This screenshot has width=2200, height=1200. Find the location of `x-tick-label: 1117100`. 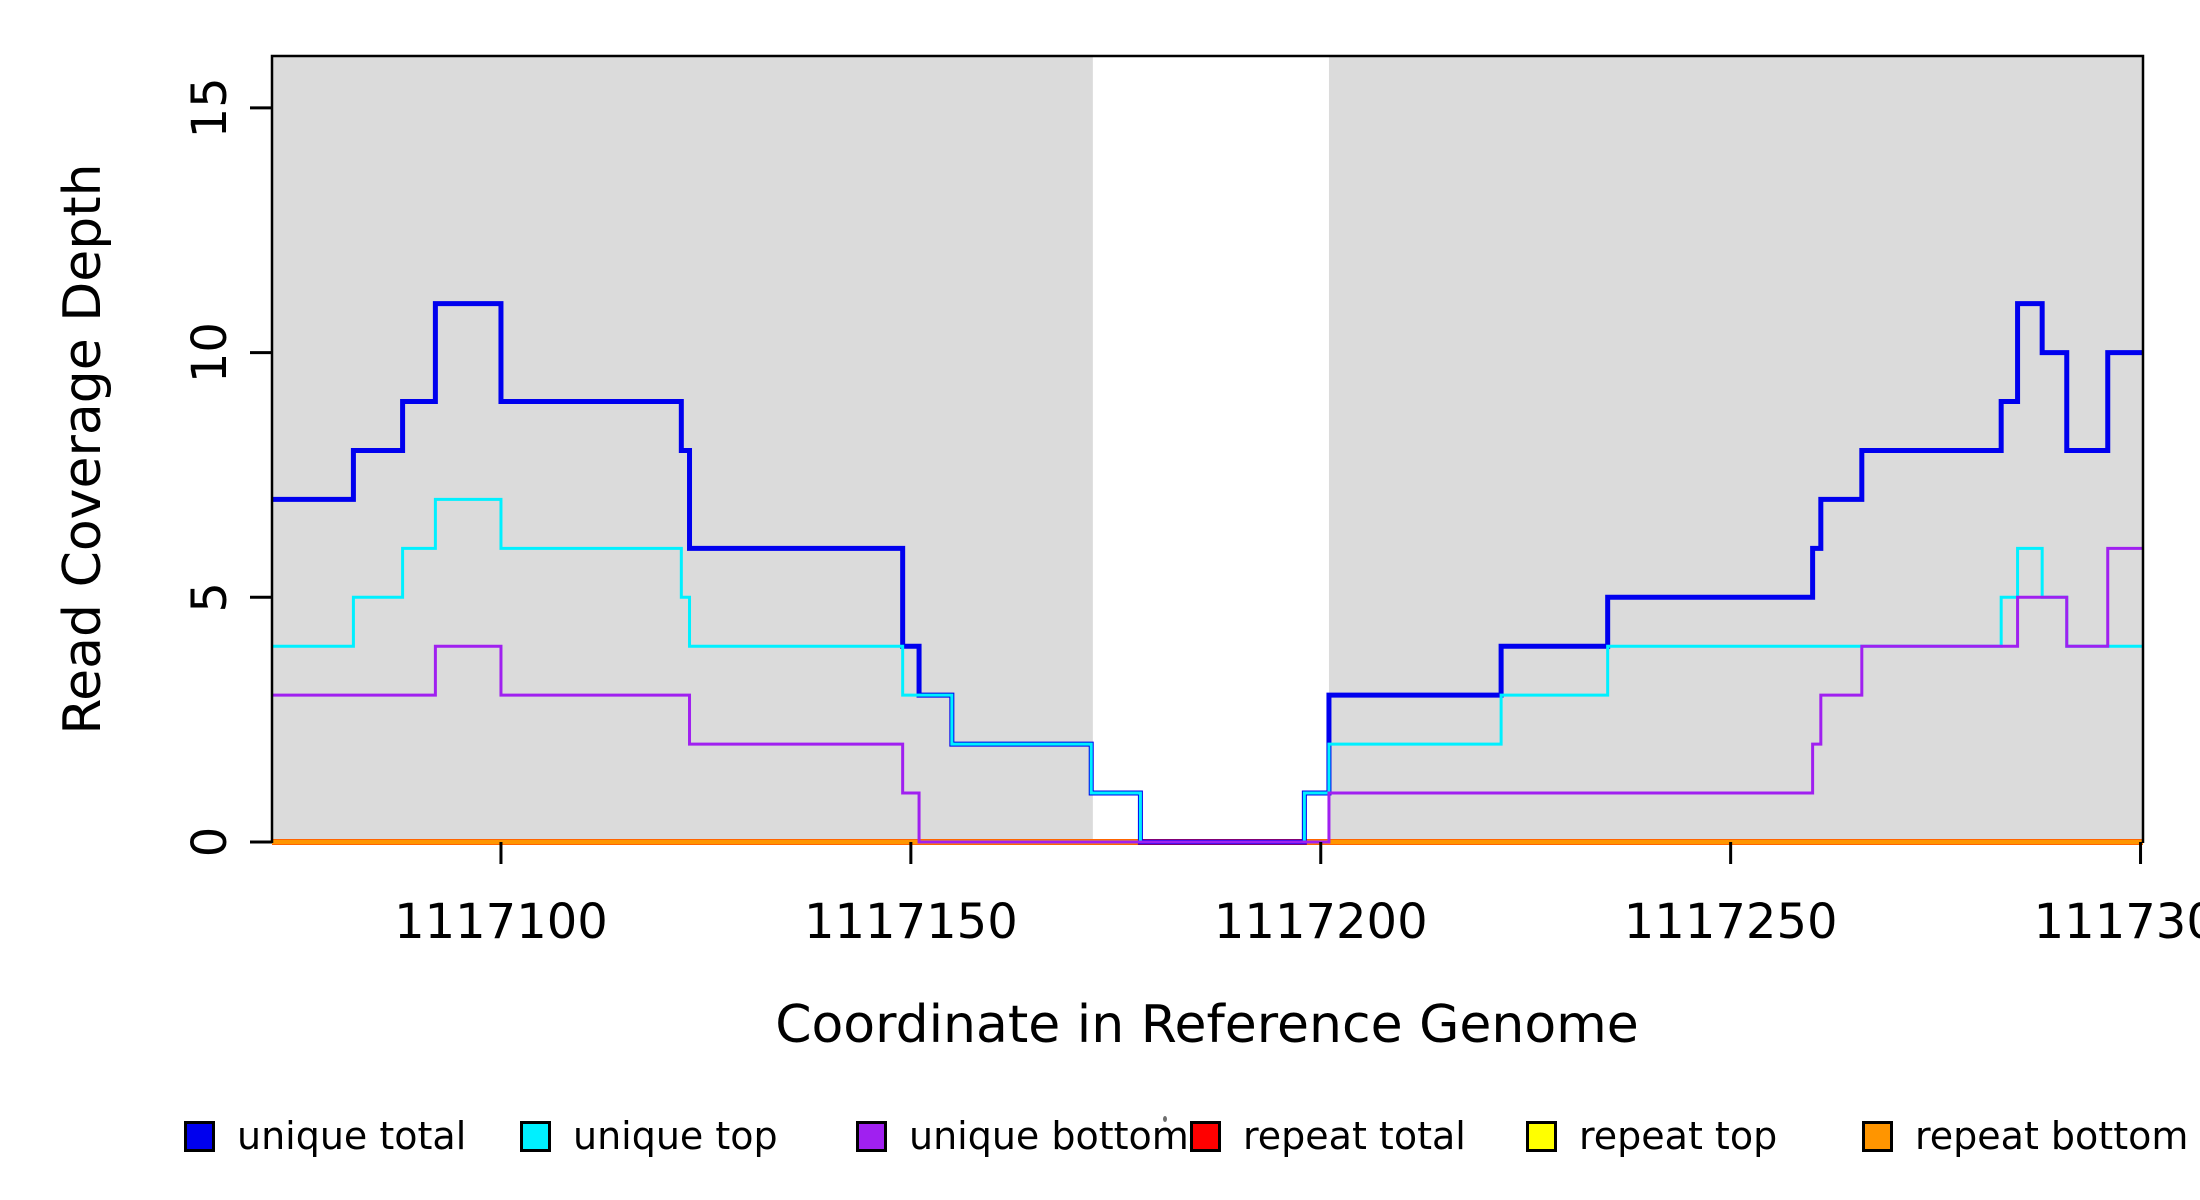

x-tick-label: 1117100 is located at coordinates (501, 922).